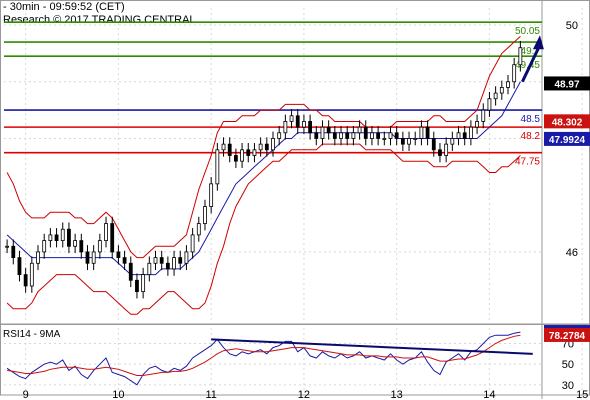  Describe the element at coordinates (210, 394) in the screenshot. I see `x-tick-label: 11` at that location.